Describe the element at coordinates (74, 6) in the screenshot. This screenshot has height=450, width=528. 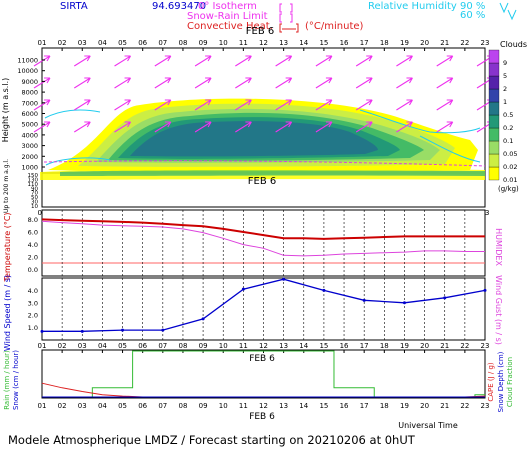
I see `site-name: SIRTA` at that location.